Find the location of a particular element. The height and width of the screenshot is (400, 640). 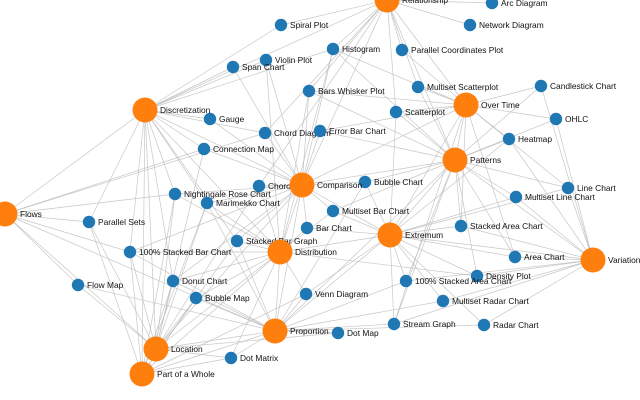

node-span-chart: Span Chart is located at coordinates (255, 67).